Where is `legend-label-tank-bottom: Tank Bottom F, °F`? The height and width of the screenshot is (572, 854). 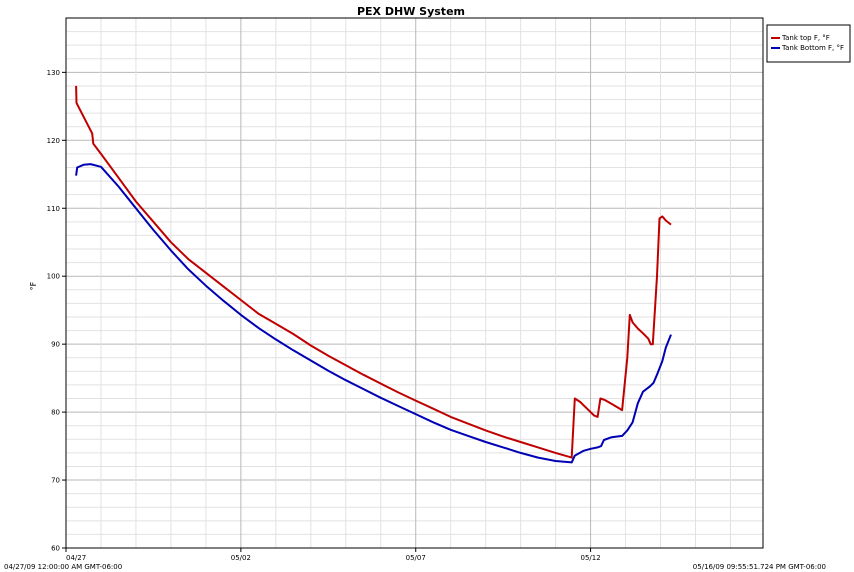 legend-label-tank-bottom: Tank Bottom F, °F is located at coordinates (812, 48).